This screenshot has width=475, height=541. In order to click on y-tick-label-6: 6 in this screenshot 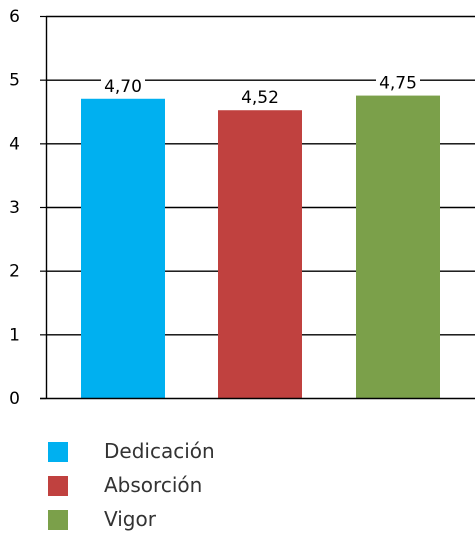, I will do `click(14, 17)`.